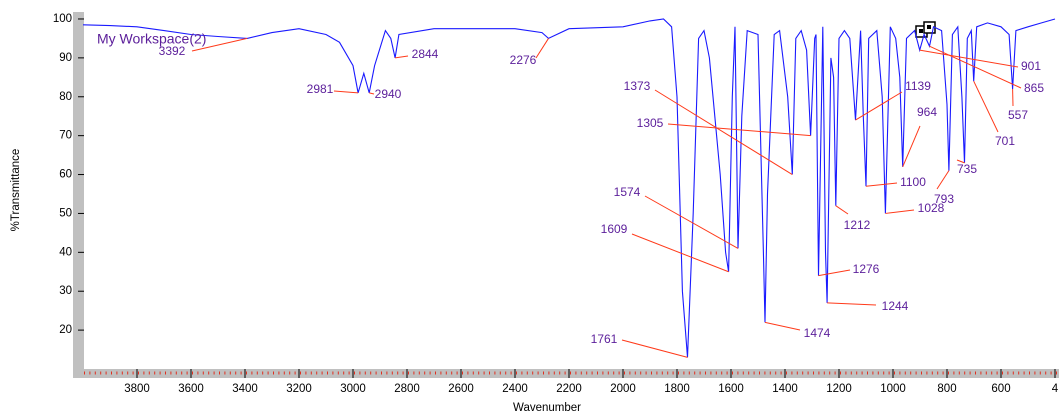 This screenshot has height=419, width=1059. I want to click on x-axis-label: Wavenumber, so click(547, 408).